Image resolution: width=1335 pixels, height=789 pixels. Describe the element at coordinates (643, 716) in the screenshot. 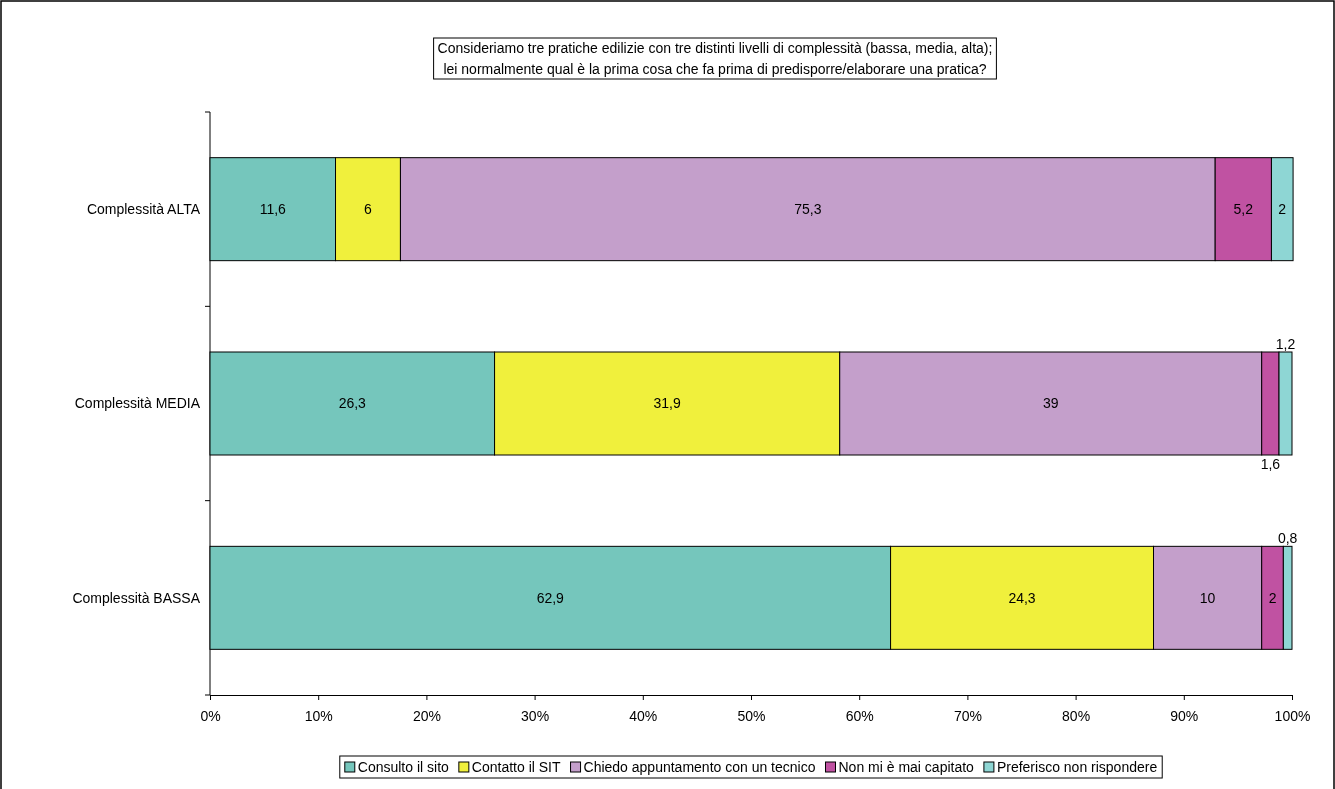

I see `x-tick-label: 40%` at that location.